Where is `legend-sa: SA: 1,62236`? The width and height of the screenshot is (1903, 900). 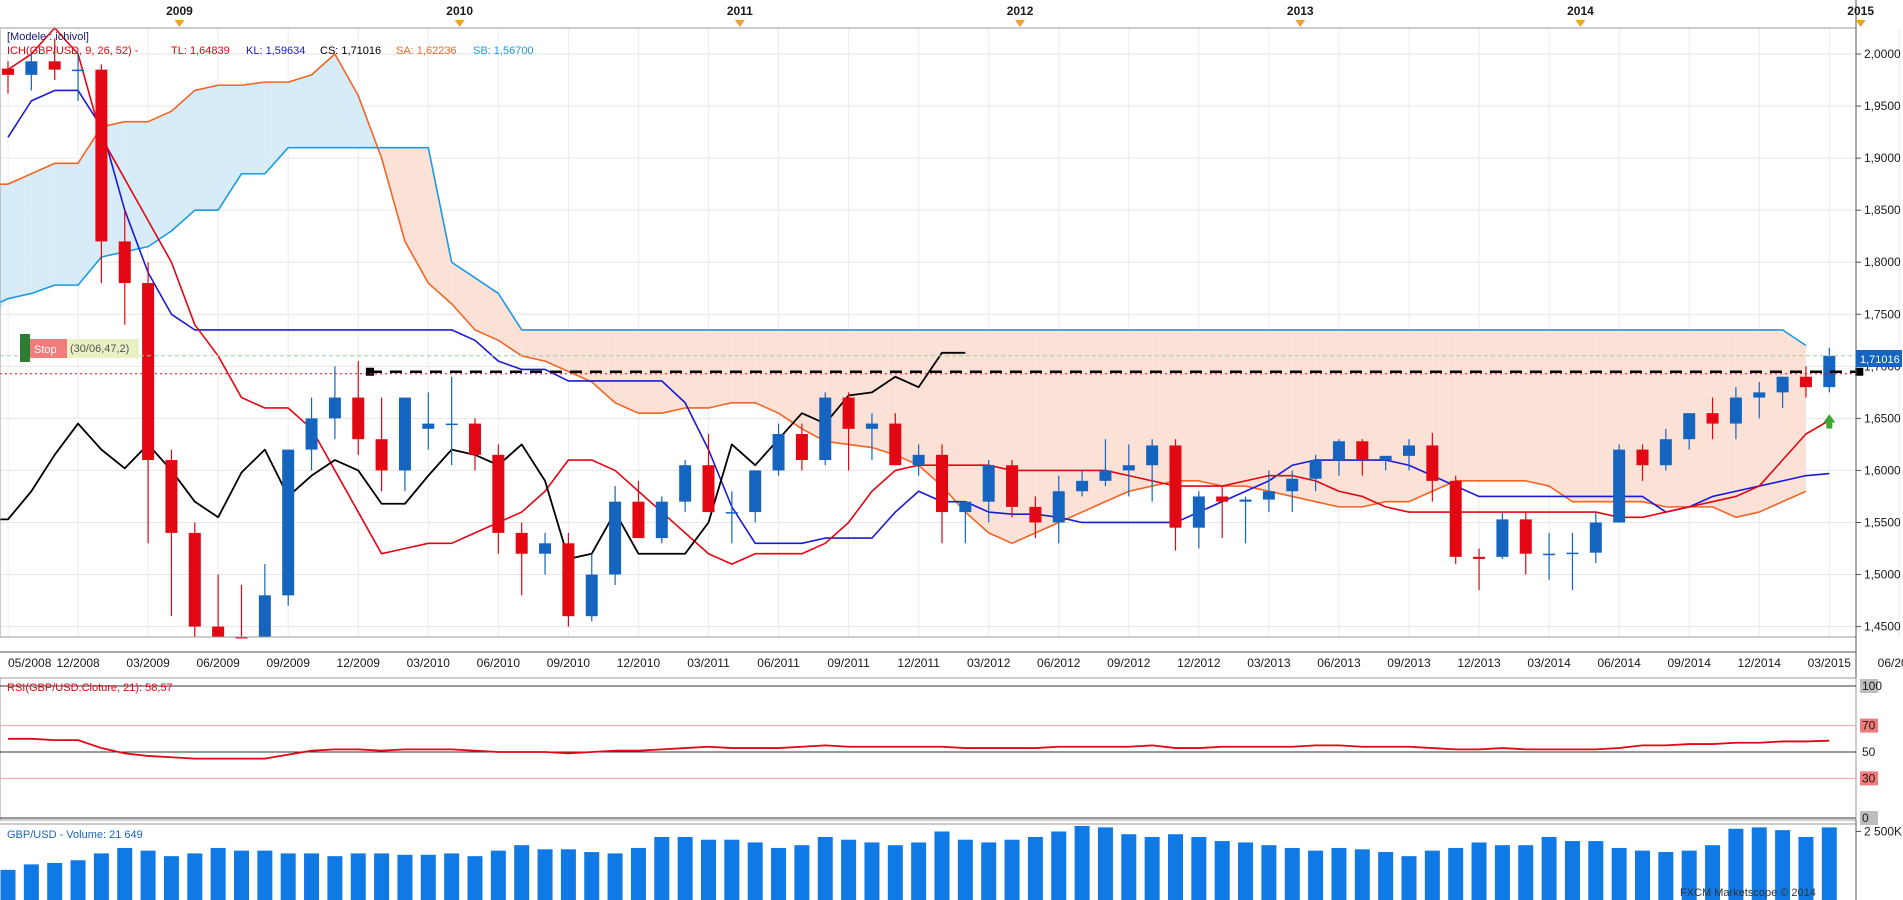
legend-sa: SA: 1,62236 is located at coordinates (426, 51).